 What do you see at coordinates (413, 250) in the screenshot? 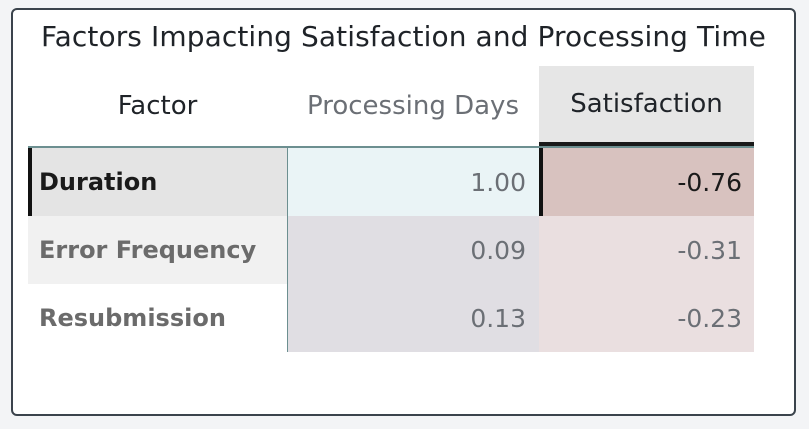
I see `cell-processing-days: 0.09` at bounding box center [413, 250].